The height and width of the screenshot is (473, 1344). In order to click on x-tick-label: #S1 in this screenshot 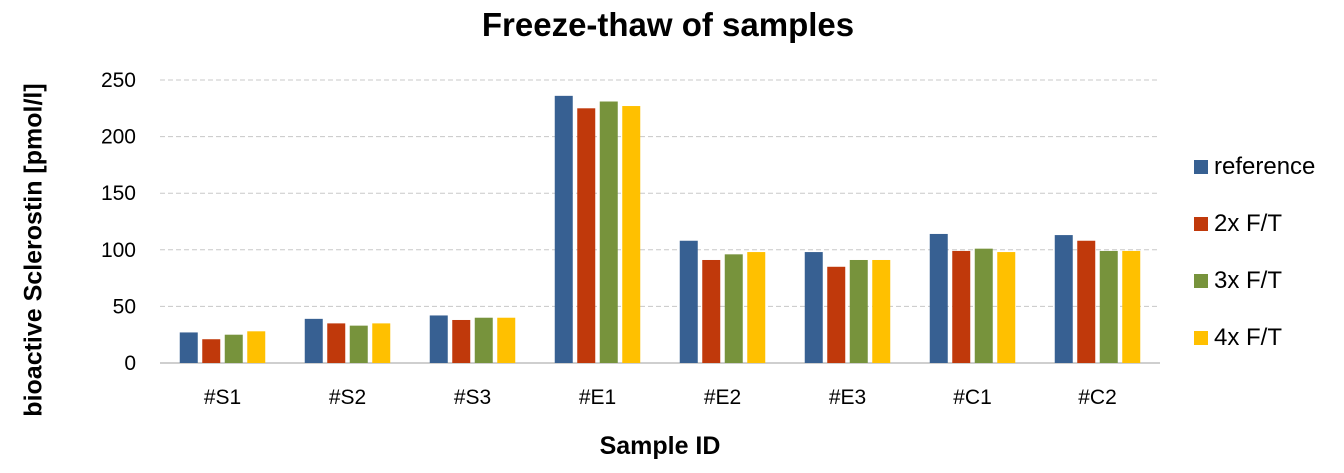, I will do `click(222, 397)`.